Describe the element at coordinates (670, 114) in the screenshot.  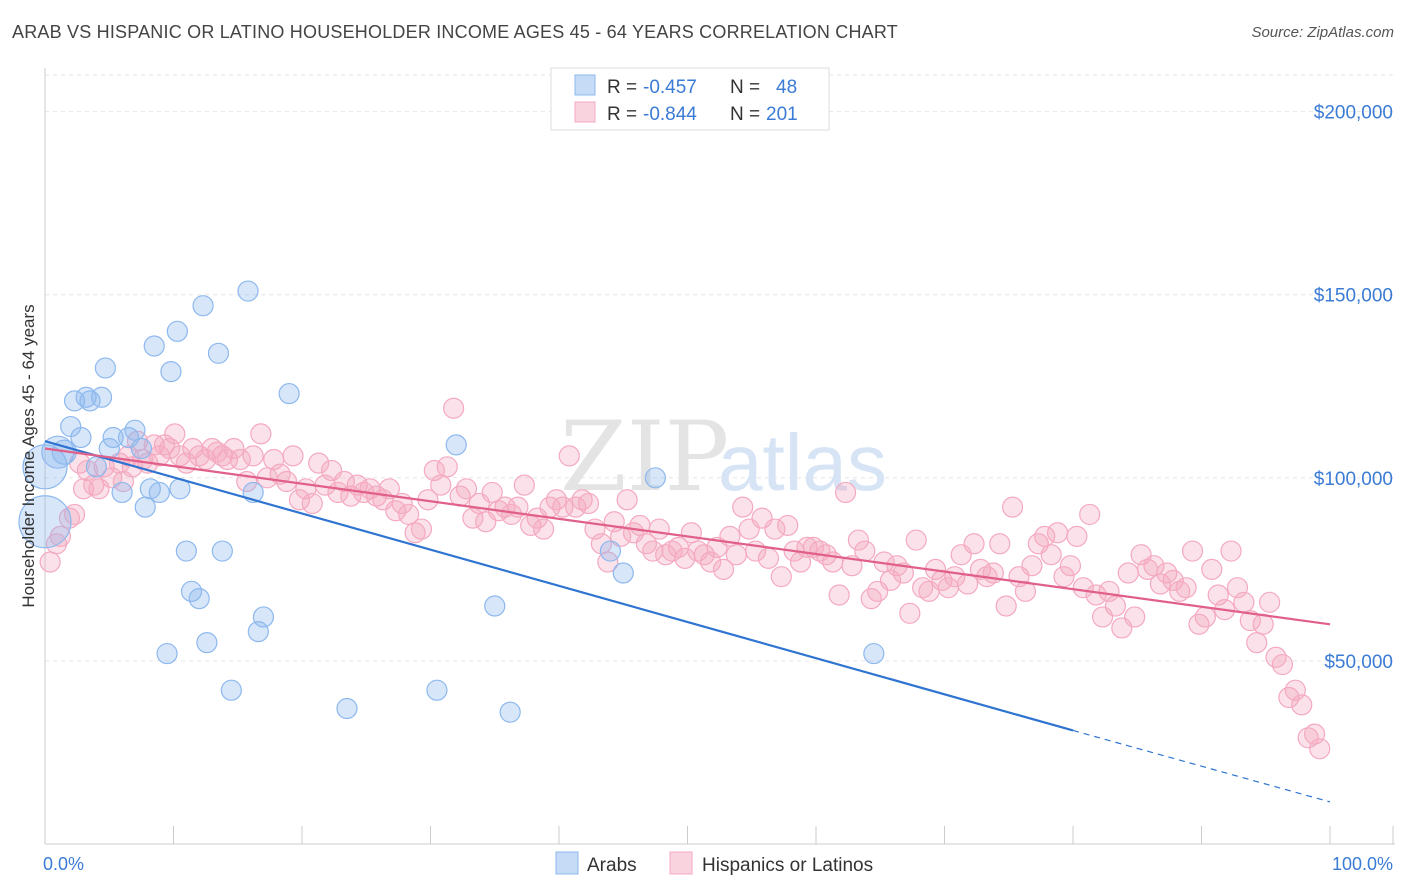
I see `legend-r-value: -0.844` at that location.